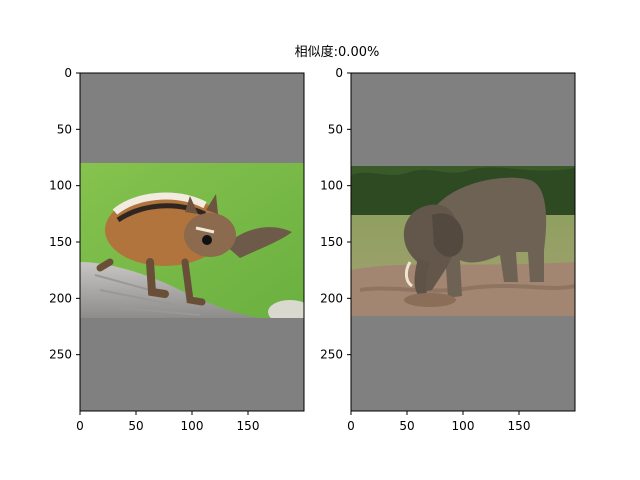 This screenshot has width=640, height=480. Describe the element at coordinates (331, 298) in the screenshot. I see `right-panel-y-tick-label: 200` at that location.